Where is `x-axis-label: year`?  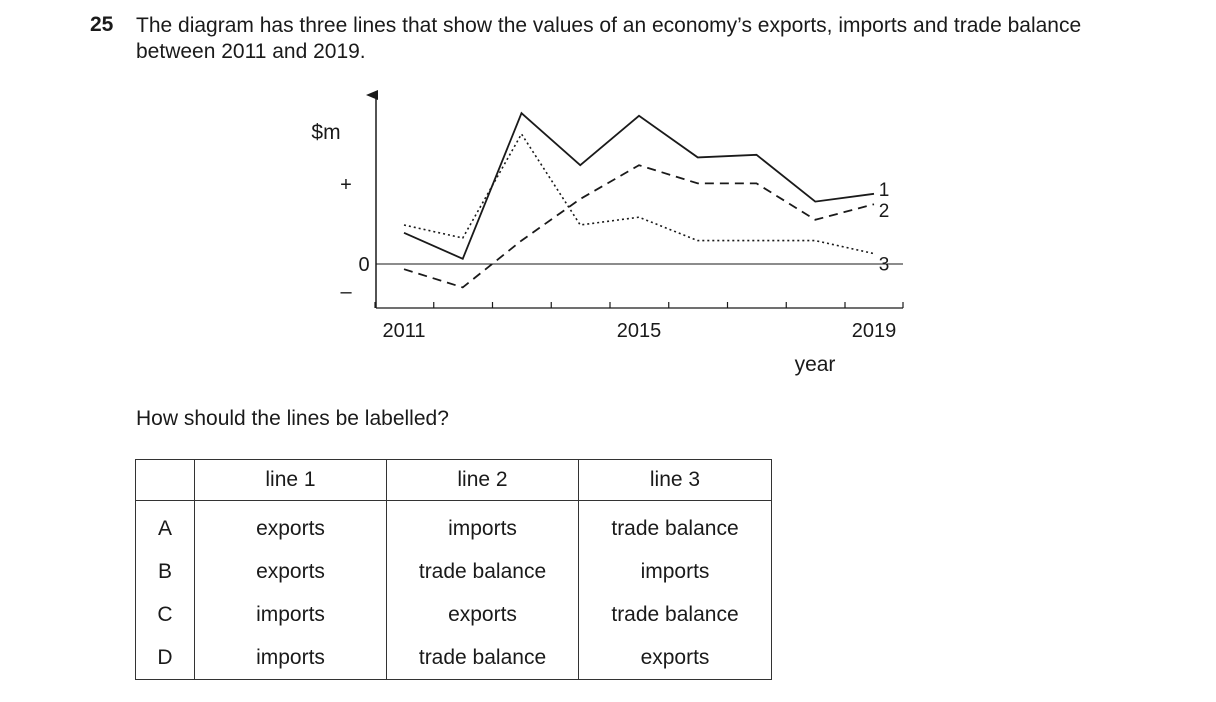 x-axis-label: year is located at coordinates (815, 364).